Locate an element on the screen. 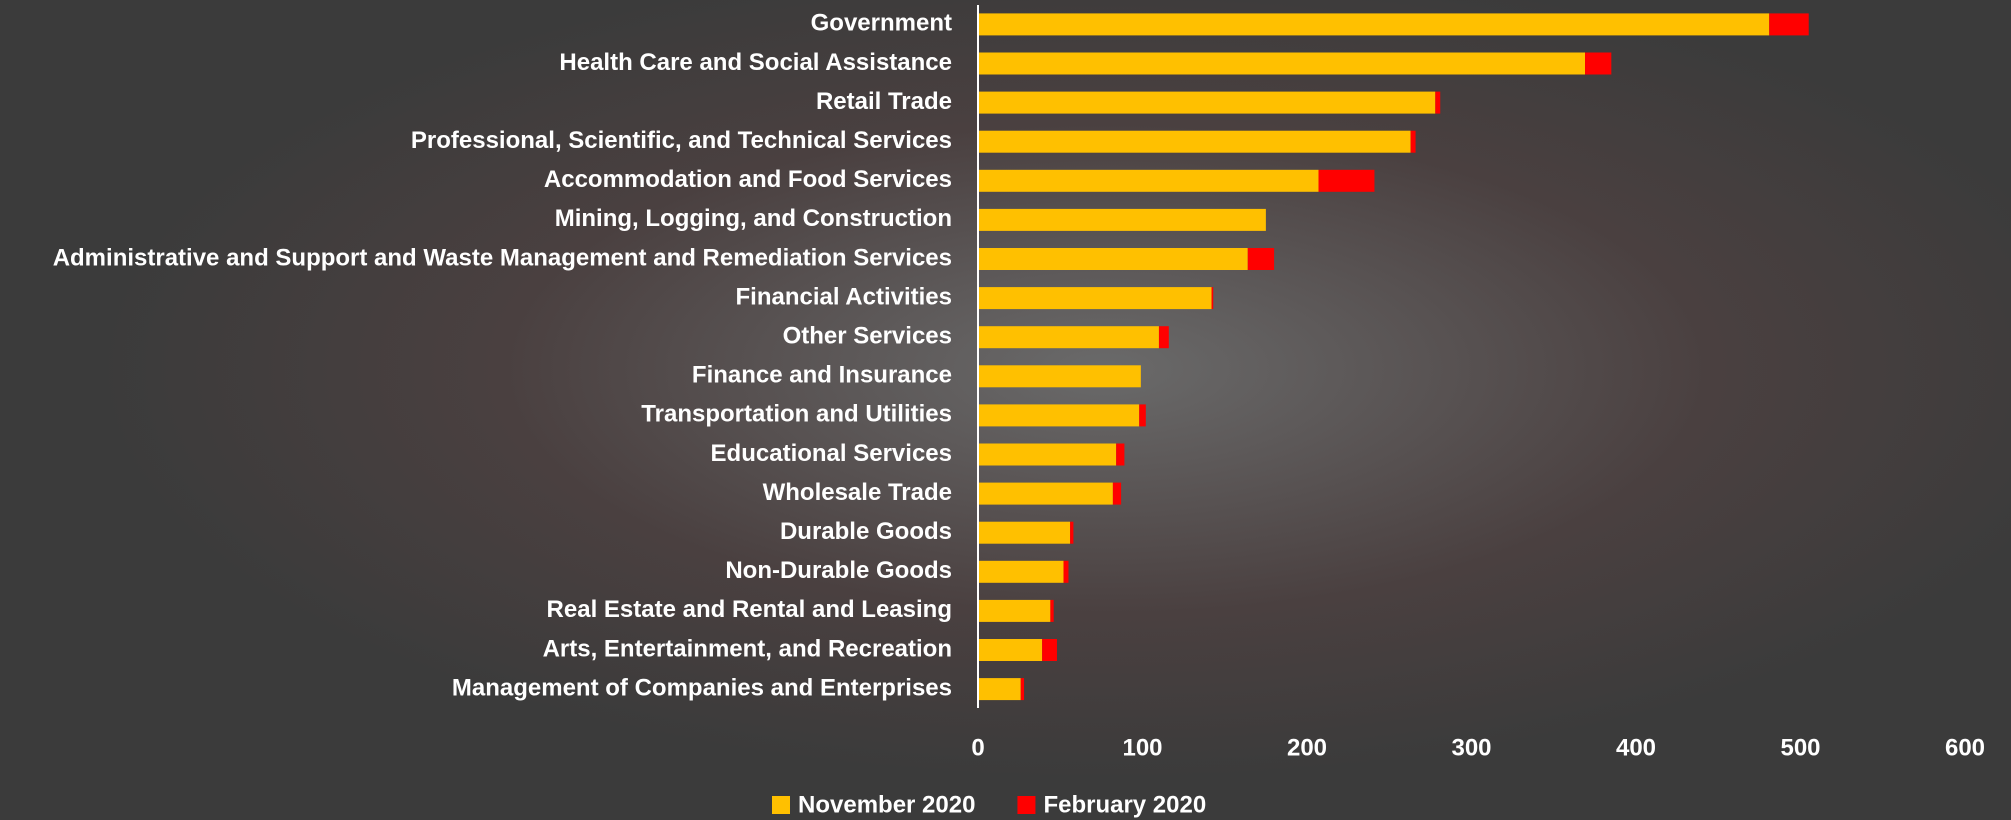  x-tick-label: 500 is located at coordinates (1800, 747).